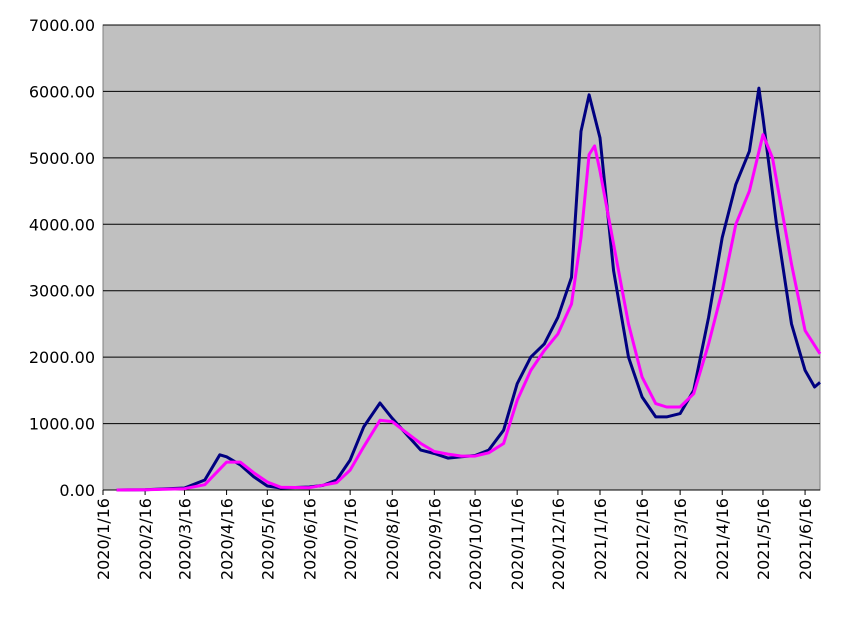 The width and height of the screenshot is (844, 637). I want to click on y-tick-label: 0.00, so click(77, 490).